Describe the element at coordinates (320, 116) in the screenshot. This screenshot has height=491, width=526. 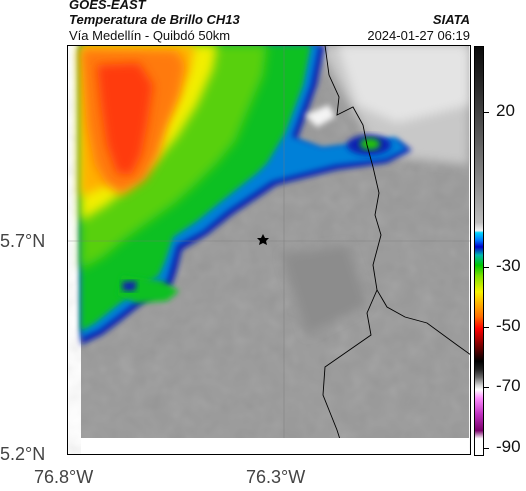
I see `ne-cloud-edge` at that location.